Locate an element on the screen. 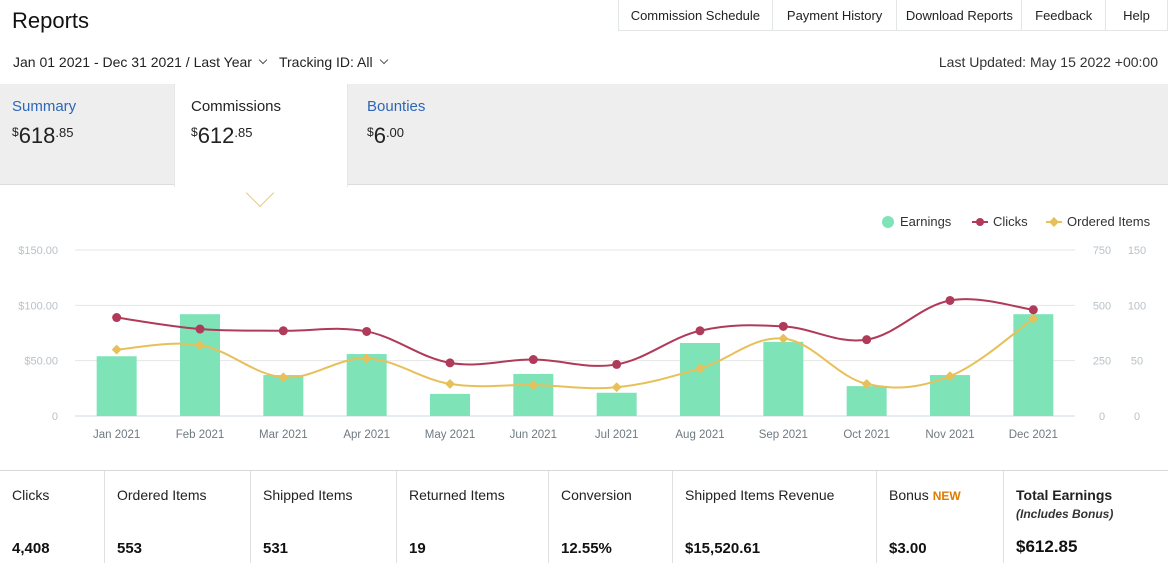  stat-shipped-items: Shipped Items 531 is located at coordinates (324, 517).